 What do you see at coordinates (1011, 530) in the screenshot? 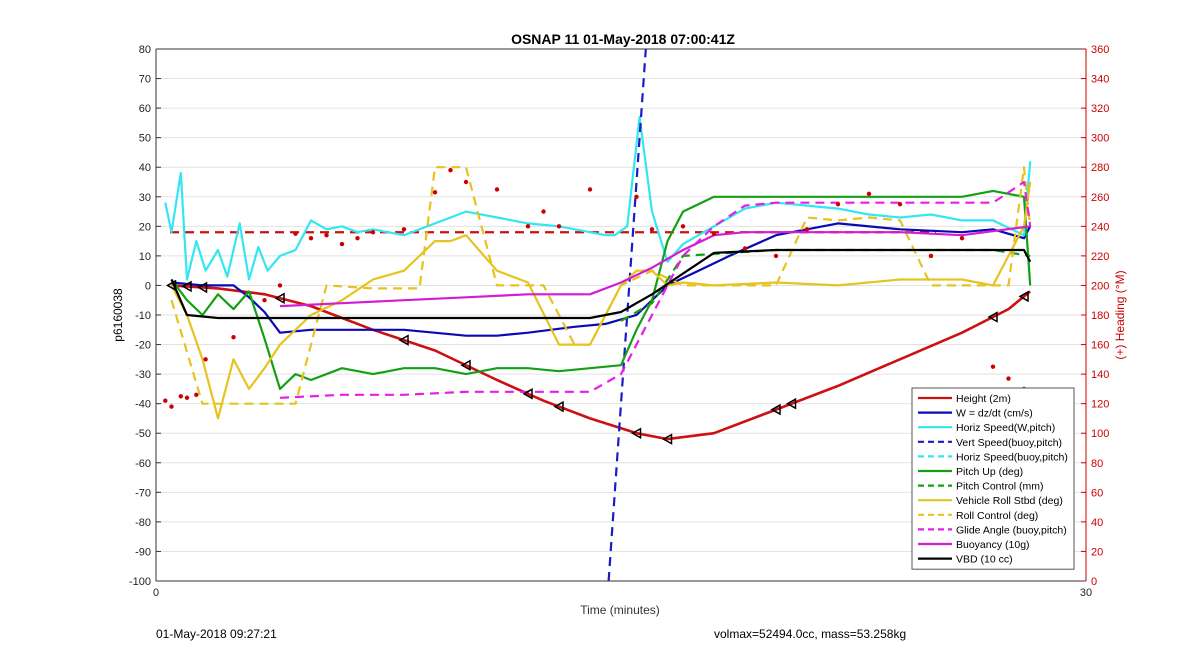
I see `legend-label: Glide Angle (buoy,pitch)` at bounding box center [1011, 530].